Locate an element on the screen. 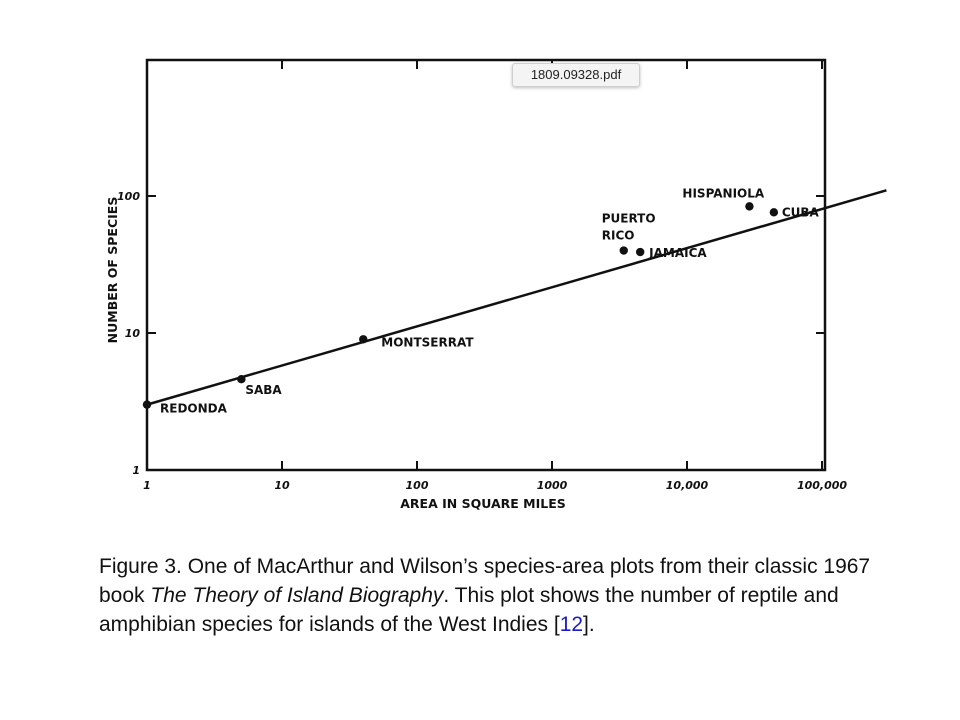 This screenshot has height=720, width=960. filename-tooltip: 1809.09328.pdf is located at coordinates (576, 75).